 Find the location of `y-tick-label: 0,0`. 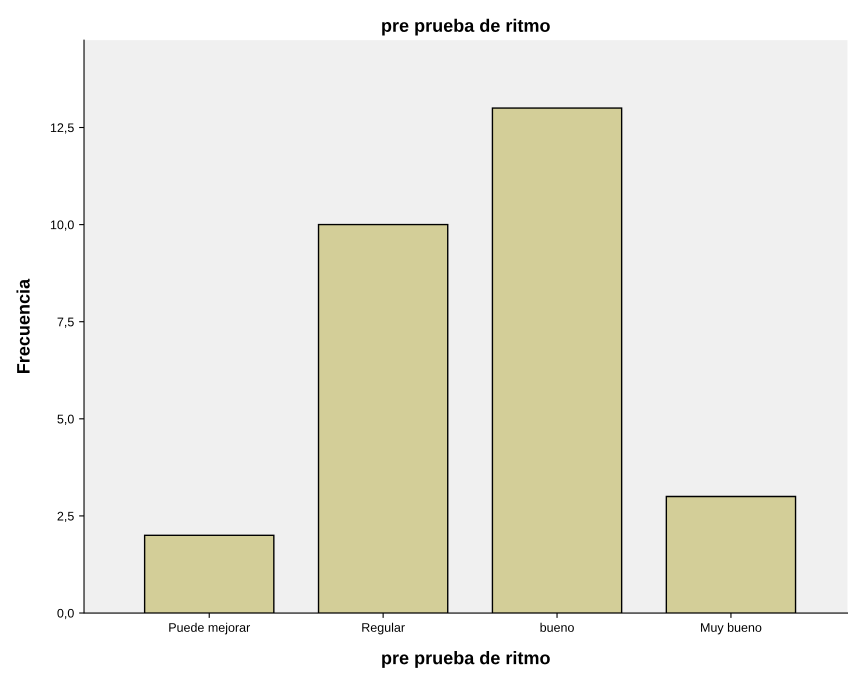

y-tick-label: 0,0 is located at coordinates (65, 614).